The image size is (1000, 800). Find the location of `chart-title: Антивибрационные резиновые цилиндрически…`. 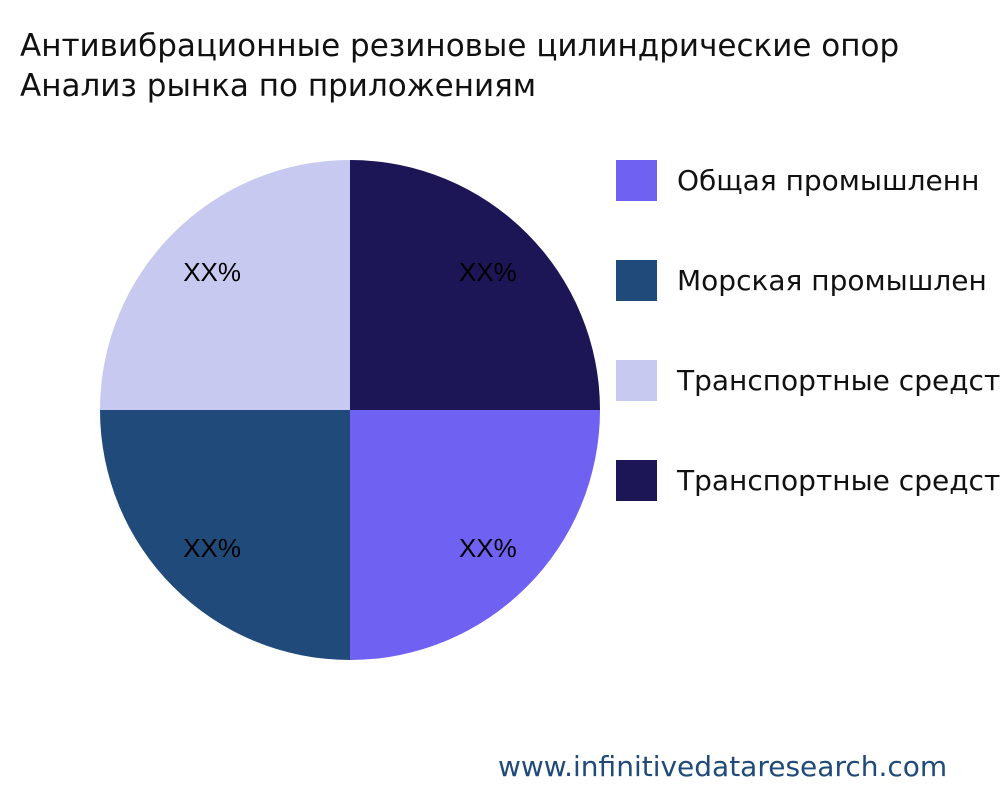

chart-title: Антивибрационные резиновые цилиндрически… is located at coordinates (459, 66).